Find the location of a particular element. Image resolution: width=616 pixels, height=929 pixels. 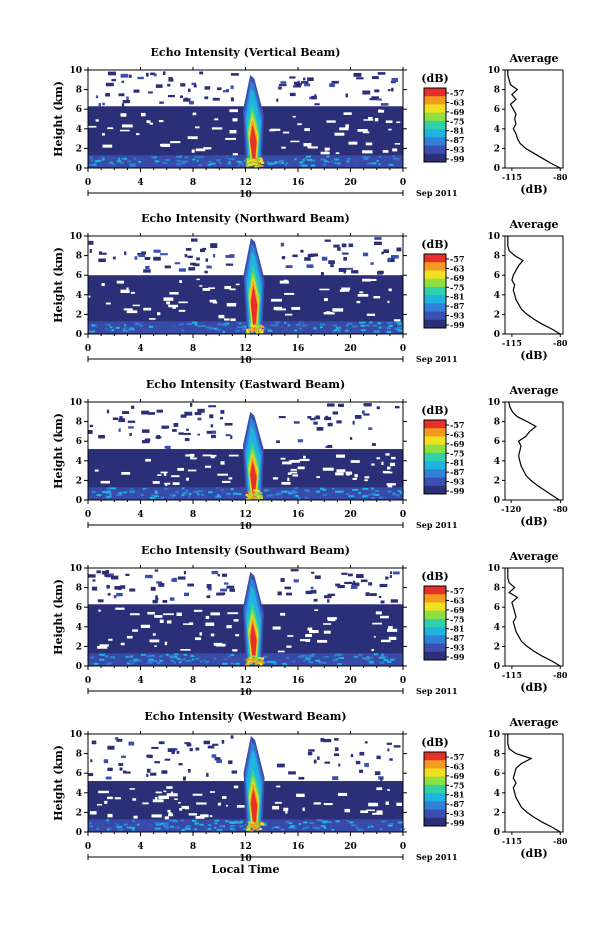

x-tick-label: 0 is located at coordinates (88, 349).